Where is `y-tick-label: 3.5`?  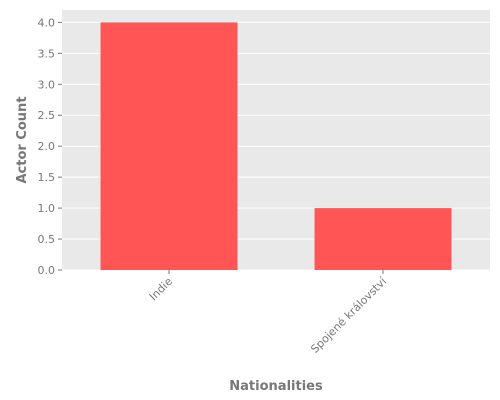
y-tick-label: 3.5 is located at coordinates (47, 53).